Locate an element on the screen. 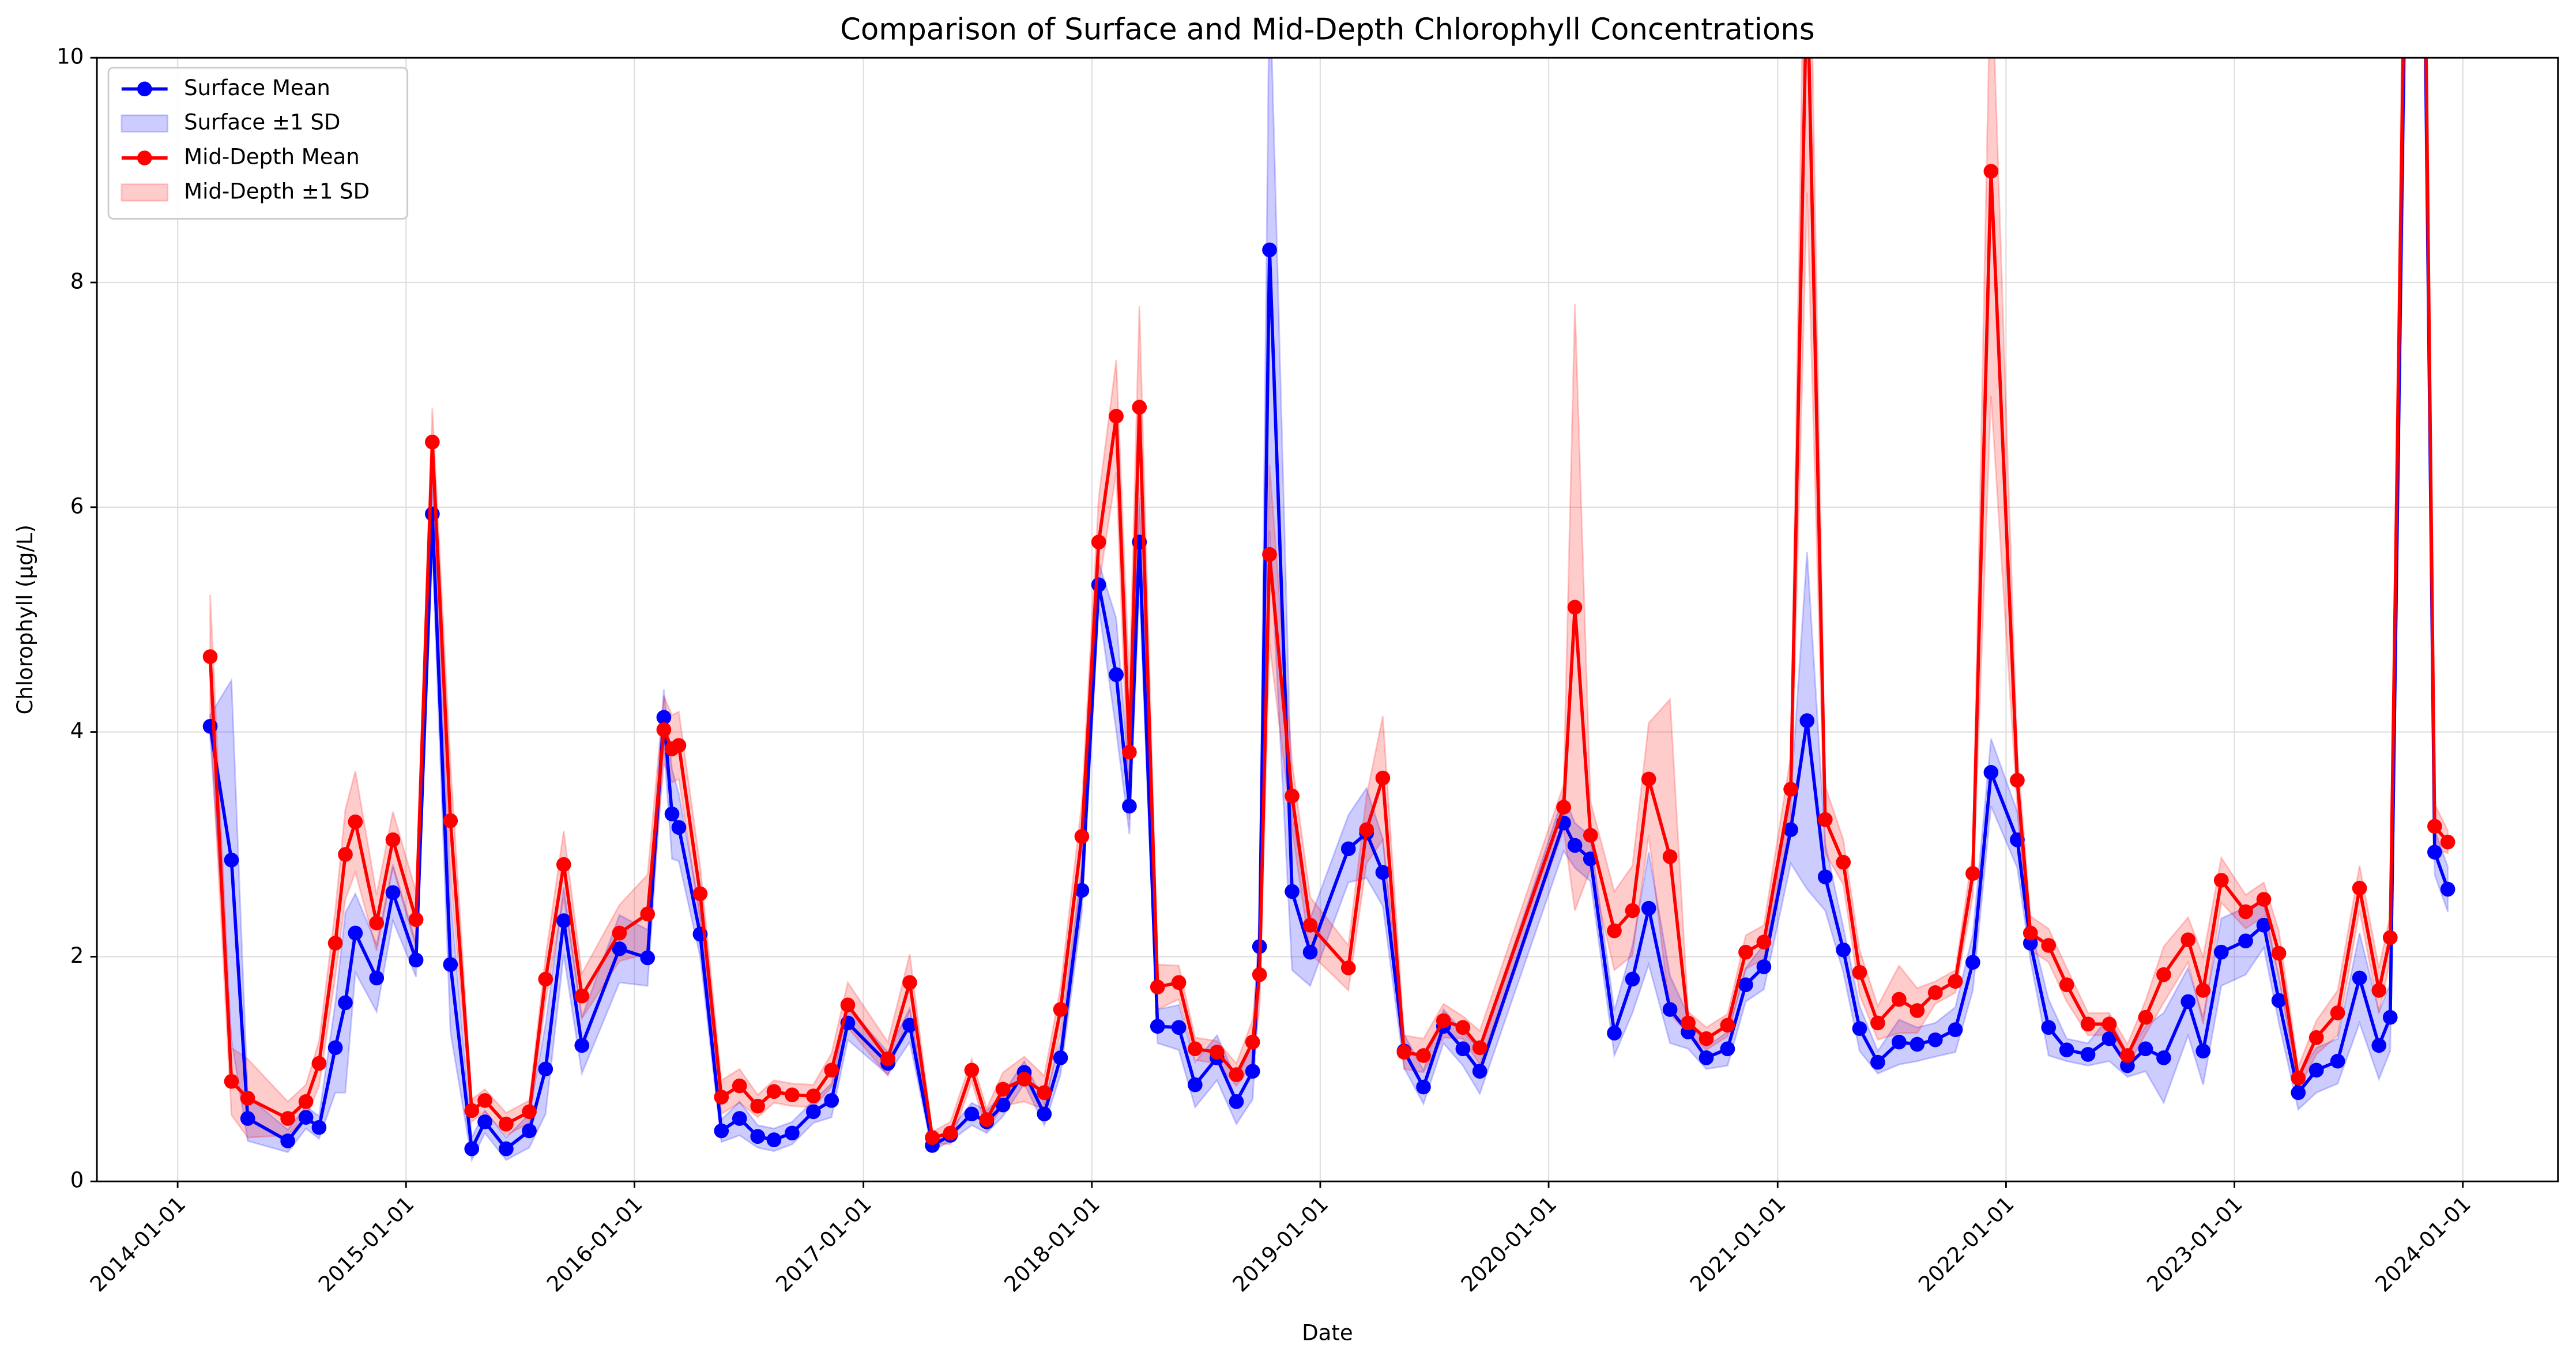  x-tick-label: 2022-01-01 is located at coordinates (1966, 1244).